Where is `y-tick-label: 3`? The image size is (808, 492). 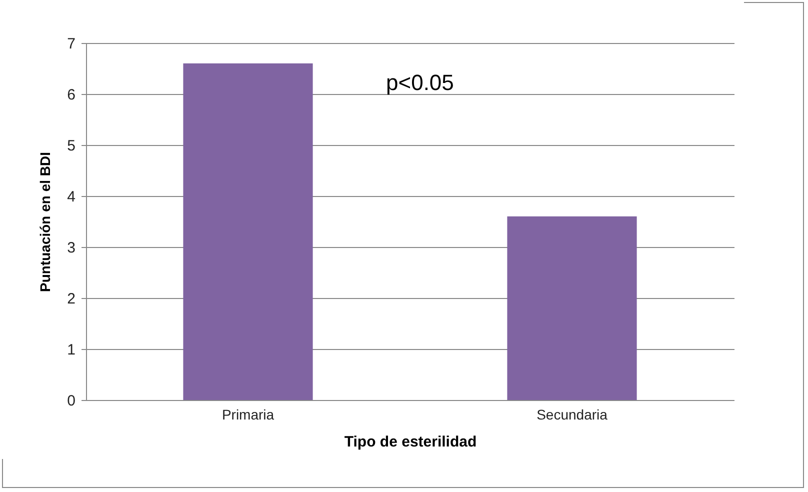 y-tick-label: 3 is located at coordinates (71, 248).